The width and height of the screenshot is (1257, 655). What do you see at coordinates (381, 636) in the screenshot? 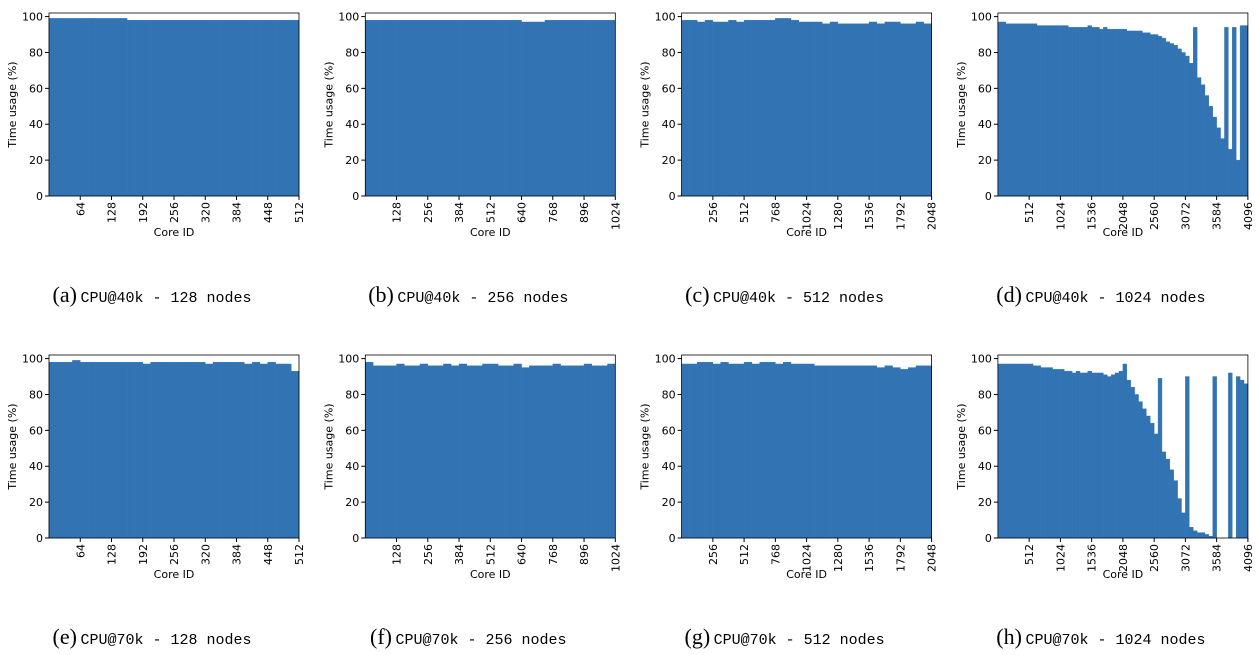
I see `caption-label: (f)` at bounding box center [381, 636].